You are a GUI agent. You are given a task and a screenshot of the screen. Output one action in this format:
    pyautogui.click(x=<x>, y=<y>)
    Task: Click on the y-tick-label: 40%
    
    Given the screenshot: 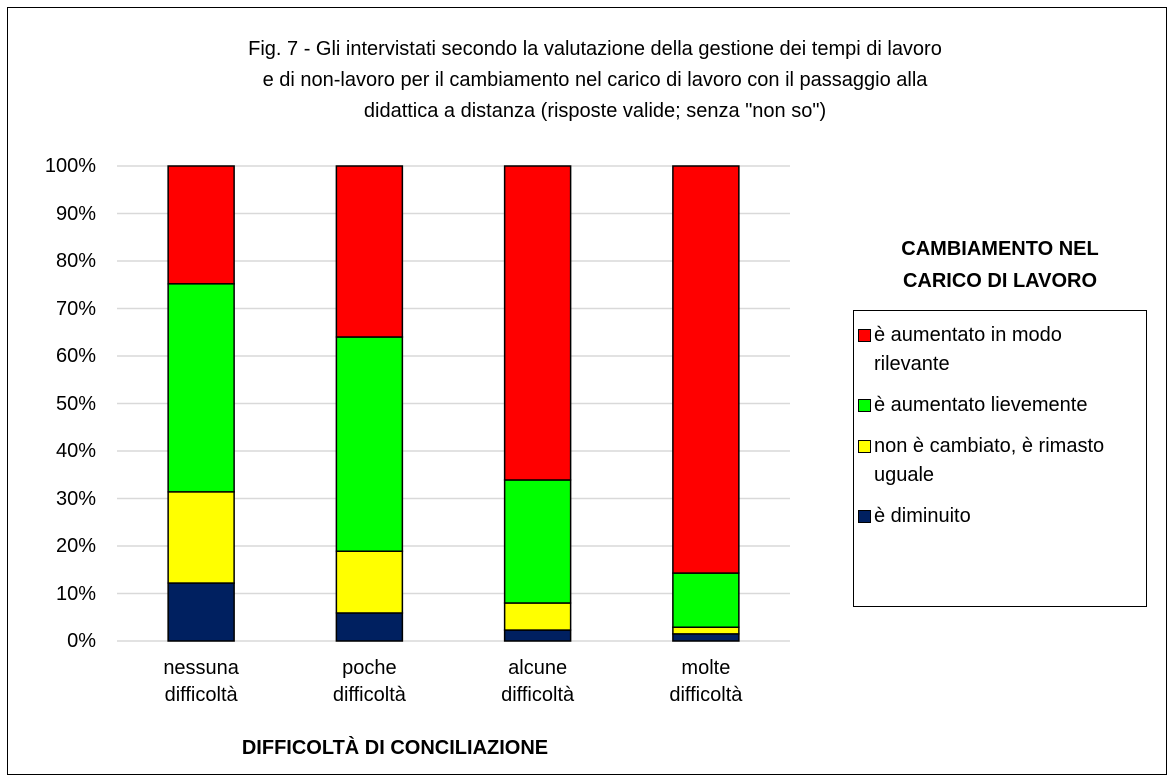 What is the action you would take?
    pyautogui.click(x=75, y=451)
    